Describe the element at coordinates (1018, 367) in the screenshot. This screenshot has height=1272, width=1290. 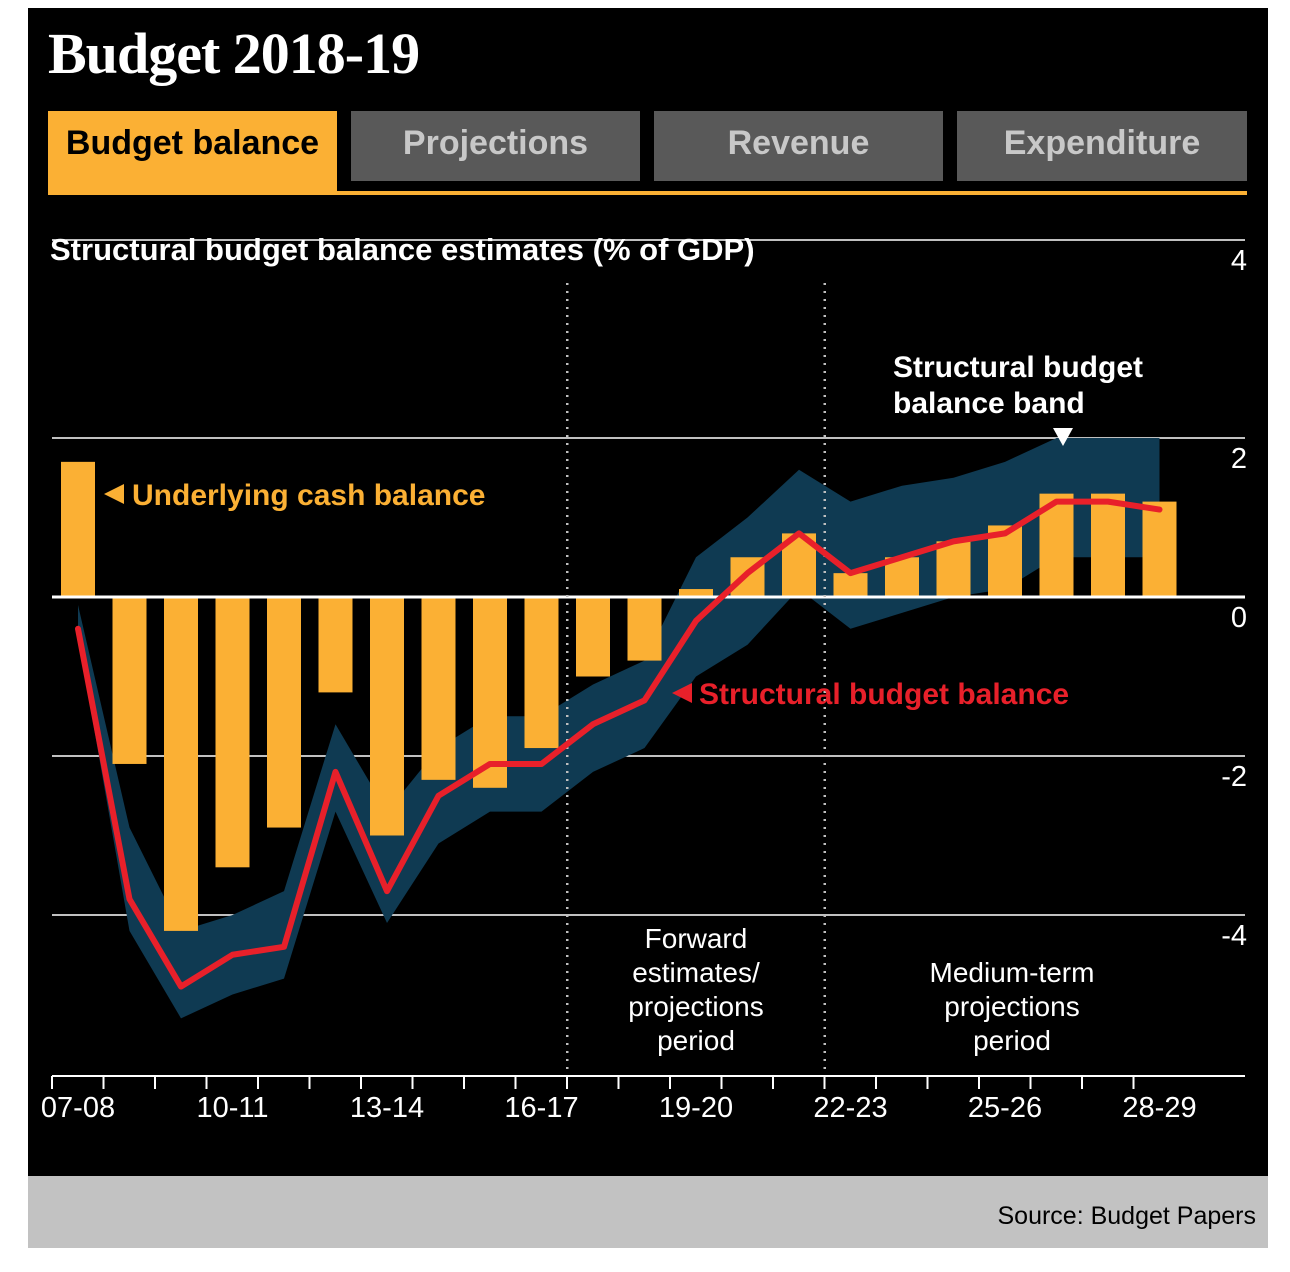
I see `band-label-line-1: Structural budget` at that location.